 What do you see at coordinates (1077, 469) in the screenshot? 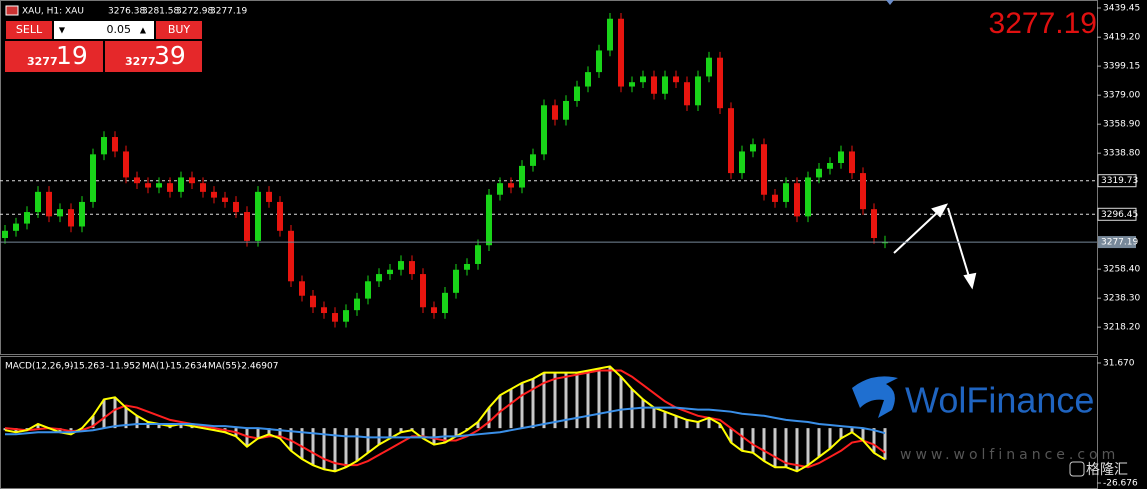
I see `source-icon` at bounding box center [1077, 469].